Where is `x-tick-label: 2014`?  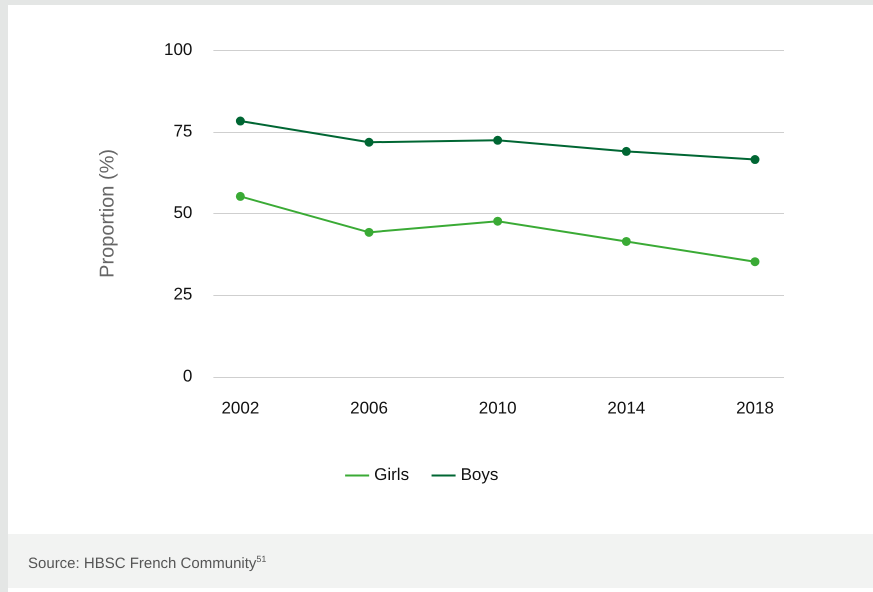 x-tick-label: 2014 is located at coordinates (626, 408).